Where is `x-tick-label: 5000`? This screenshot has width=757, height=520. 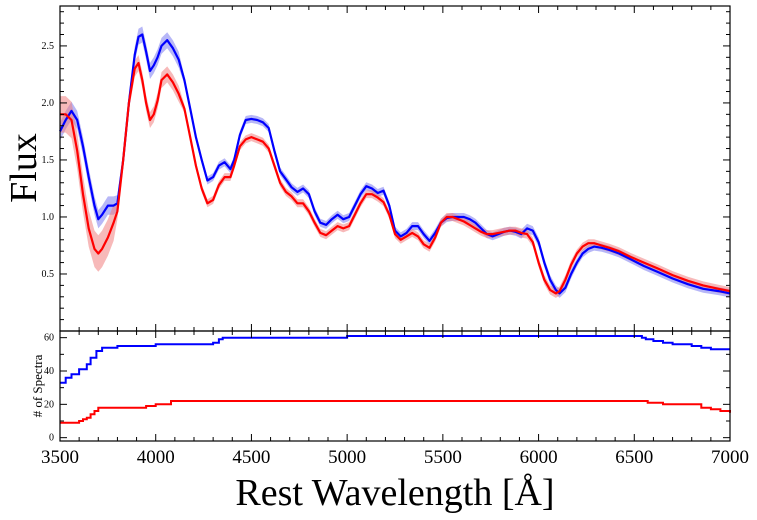 x-tick-label: 5000 is located at coordinates (347, 457).